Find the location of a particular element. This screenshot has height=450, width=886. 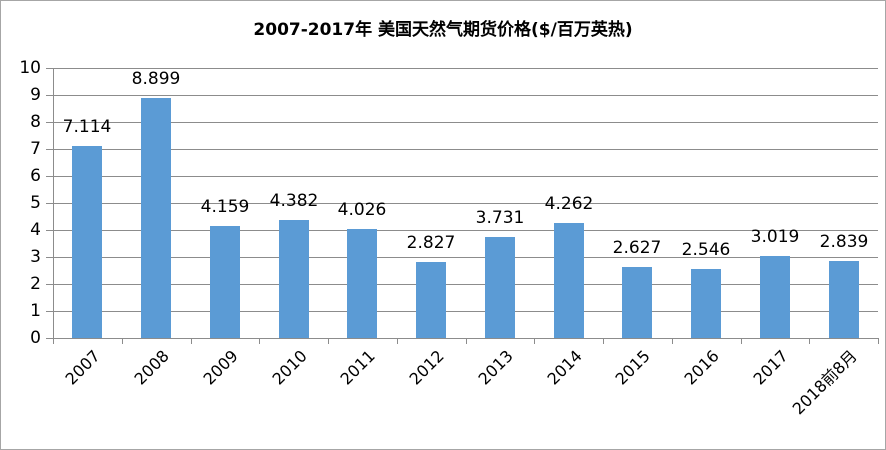

y-axis-label: 10 is located at coordinates (30, 68).